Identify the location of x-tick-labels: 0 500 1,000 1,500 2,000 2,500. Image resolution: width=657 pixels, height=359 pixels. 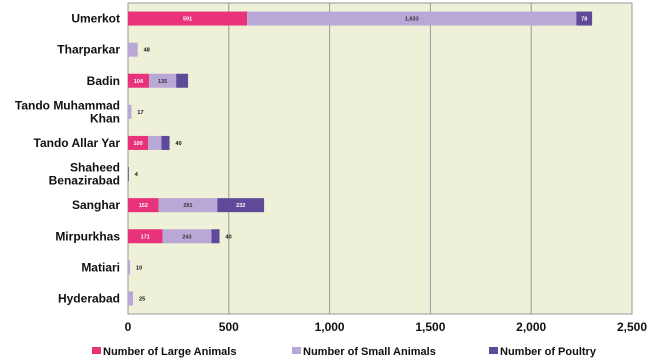
(386, 327).